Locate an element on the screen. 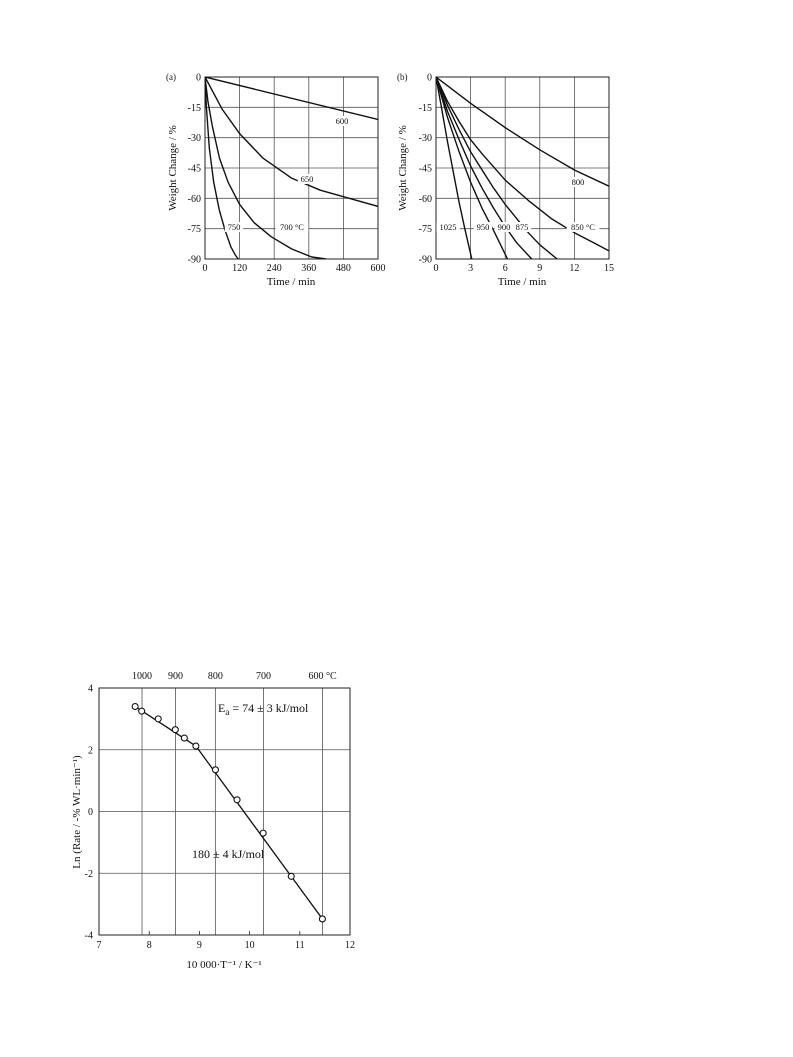 The width and height of the screenshot is (793, 1057). chart-b1-series-label: 875 is located at coordinates (522, 227).